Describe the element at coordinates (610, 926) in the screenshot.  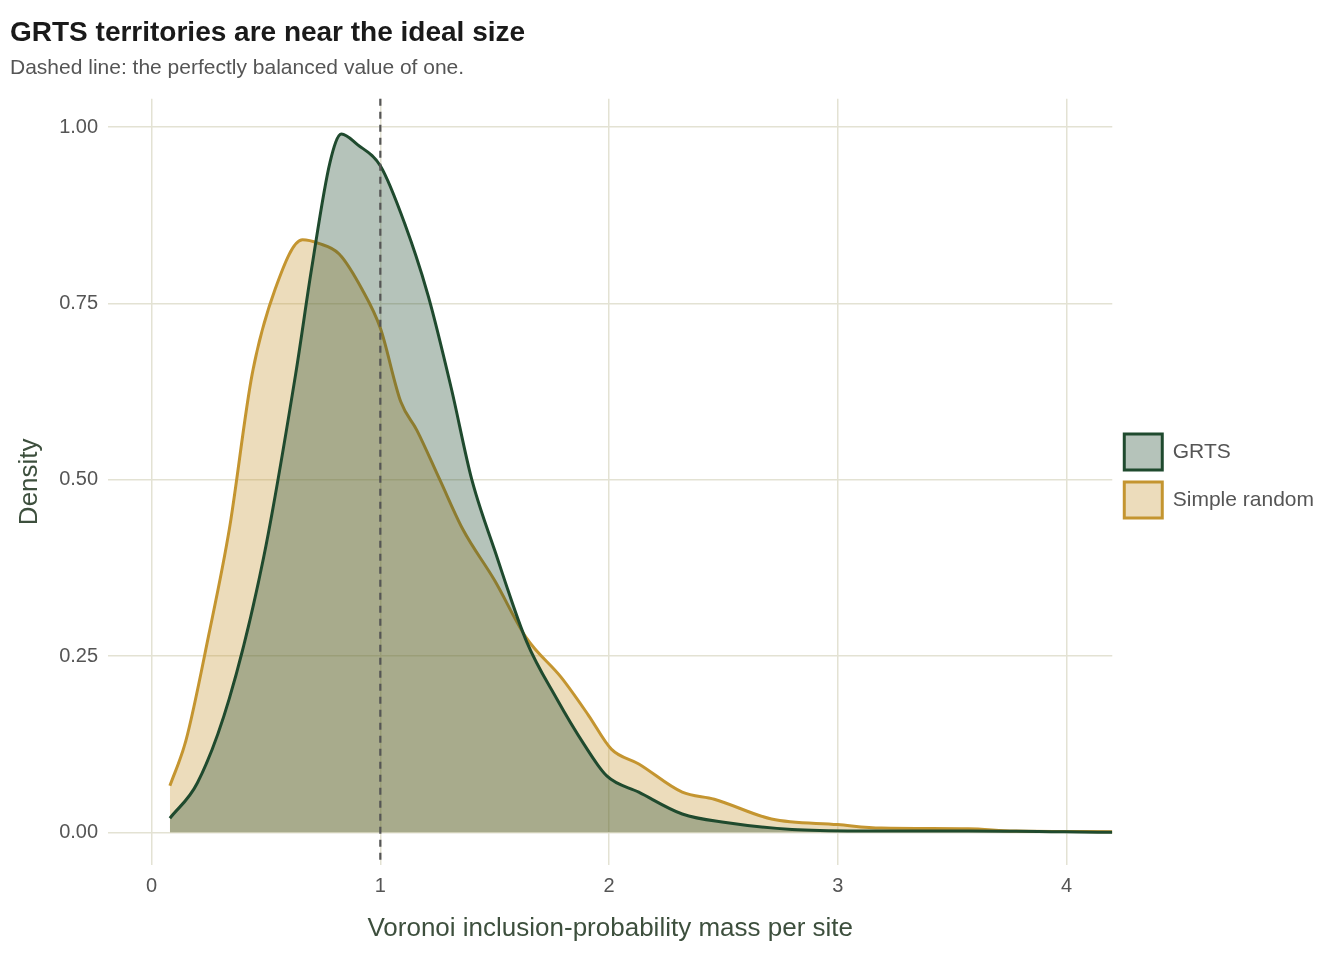
I see `x-axis-title: Voronoi inclusion-probability mass per site` at that location.